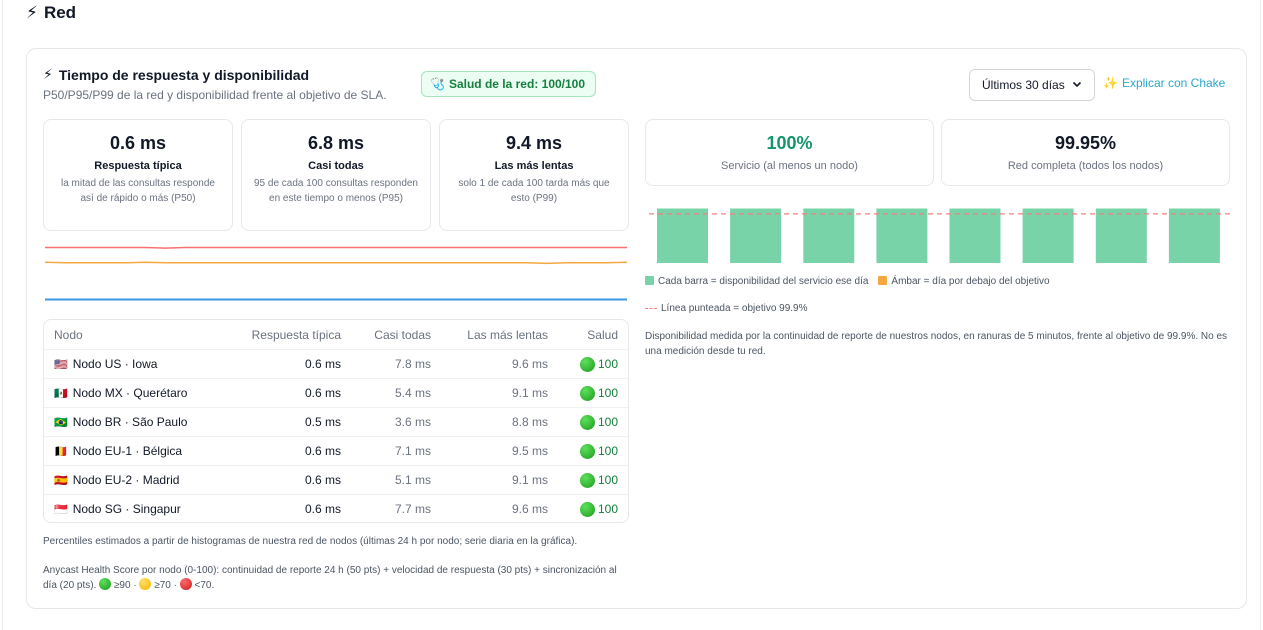  I want to click on availability-network-box: 99.95% Red completa (todos los nodos), so click(1085, 152).